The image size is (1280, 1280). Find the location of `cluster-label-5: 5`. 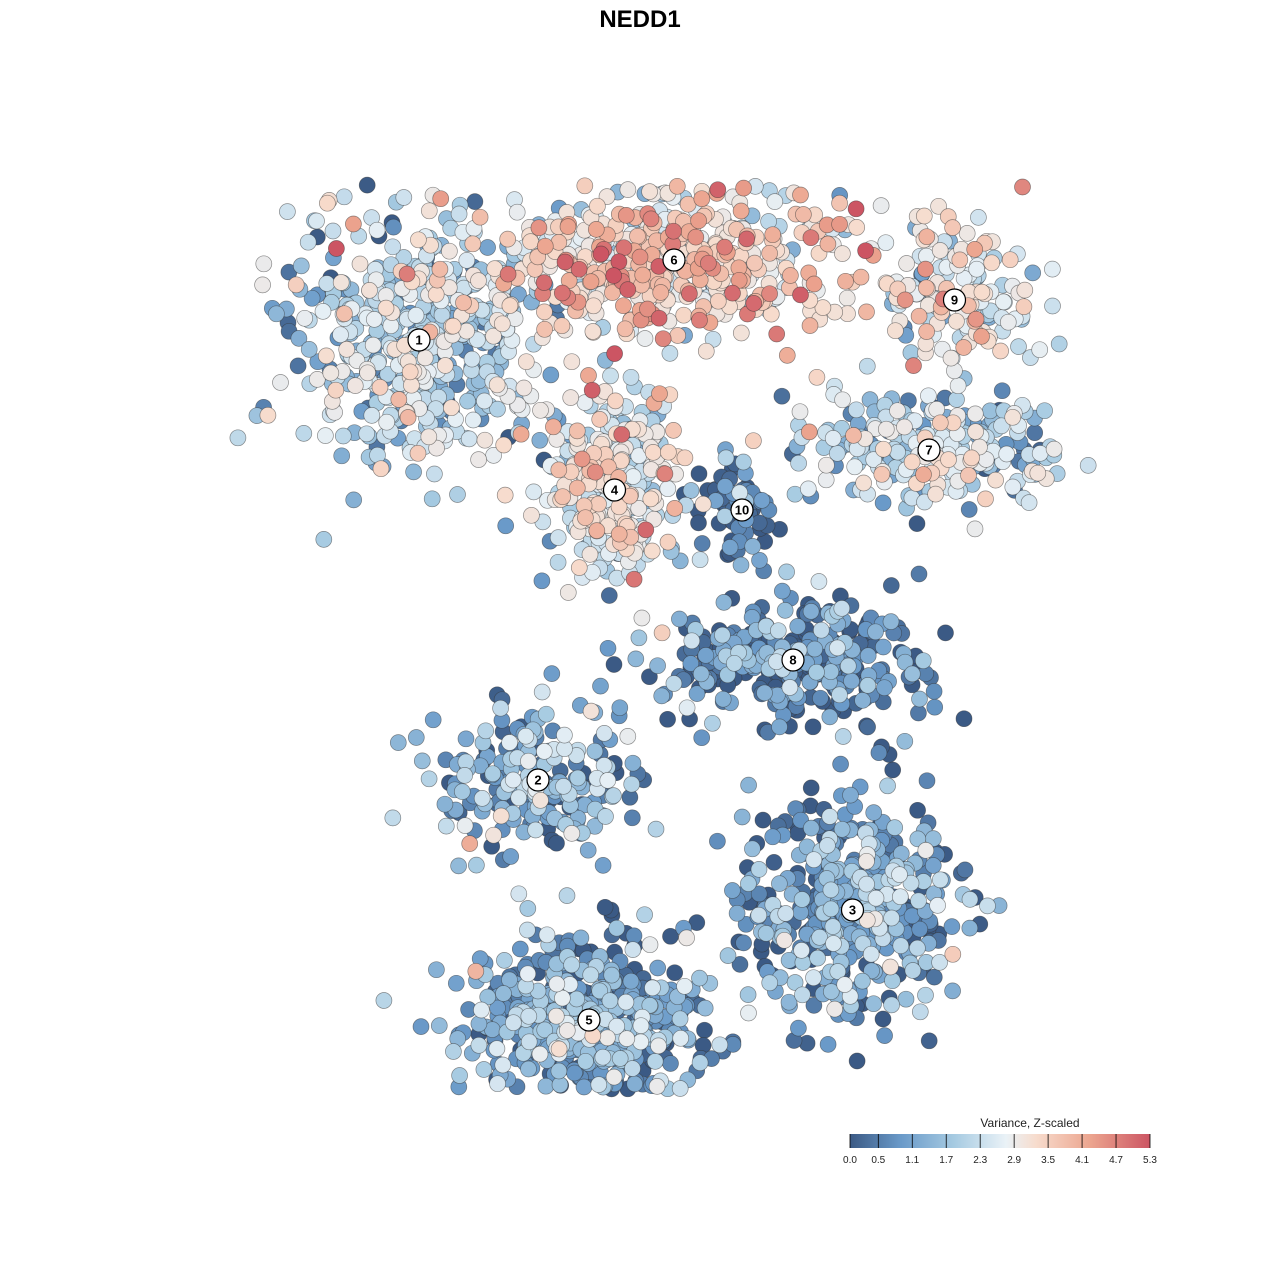

cluster-label-5: 5 is located at coordinates (589, 1020).